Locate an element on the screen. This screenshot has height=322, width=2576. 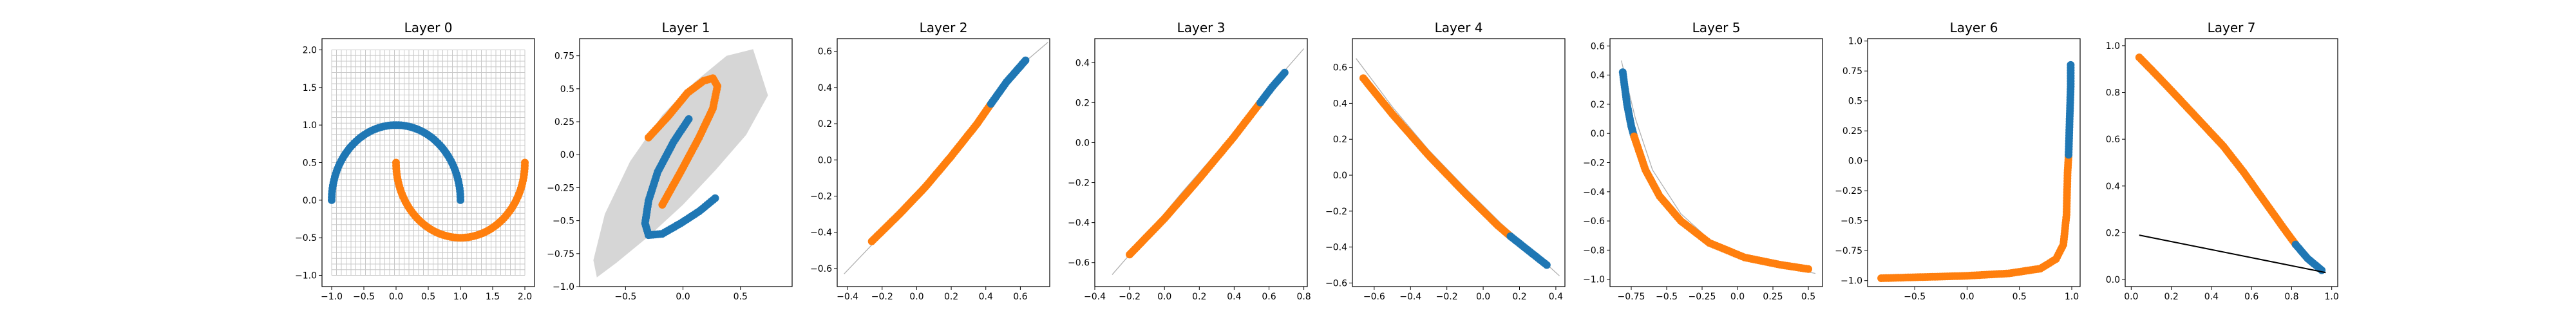
y-tick-label: 1.0 is located at coordinates (2113, 46).